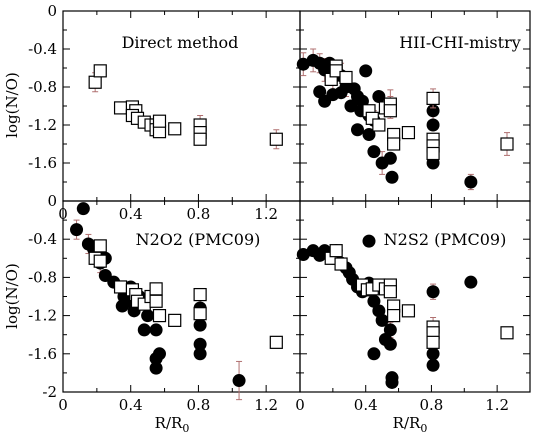 The width and height of the screenshot is (545, 443). Describe the element at coordinates (460, 42) in the screenshot. I see `panel-title: HII-CHI-mistry` at that location.